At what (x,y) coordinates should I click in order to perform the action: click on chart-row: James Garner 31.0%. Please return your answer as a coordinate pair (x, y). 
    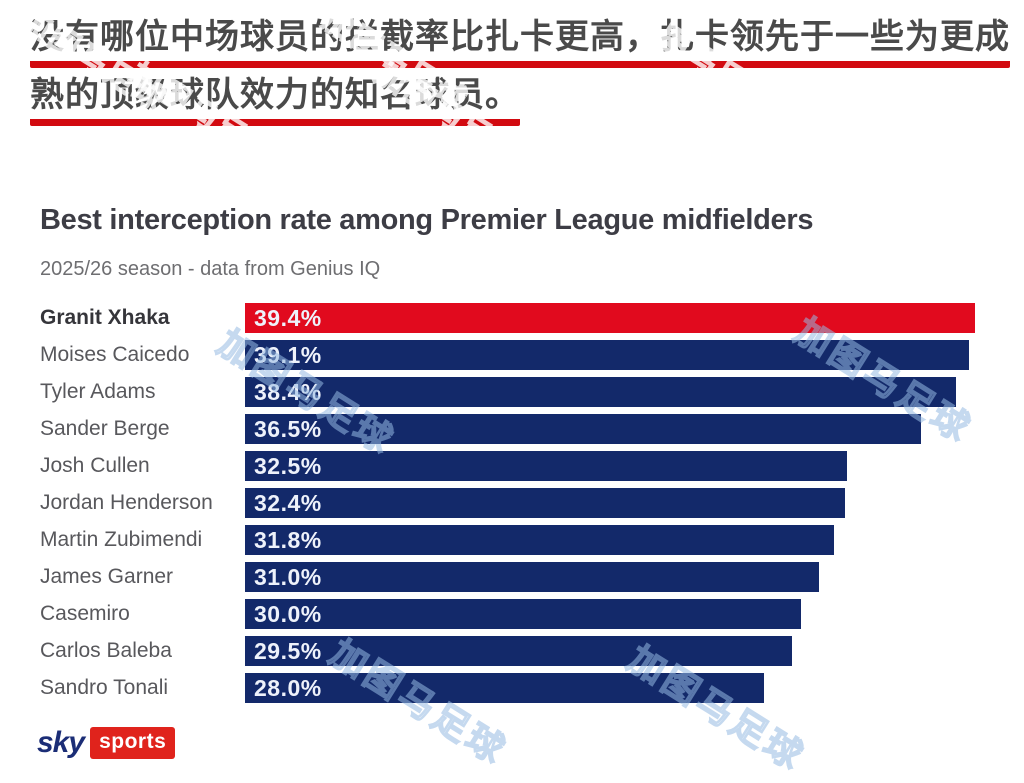
    Looking at the image, I should click on (510, 577).